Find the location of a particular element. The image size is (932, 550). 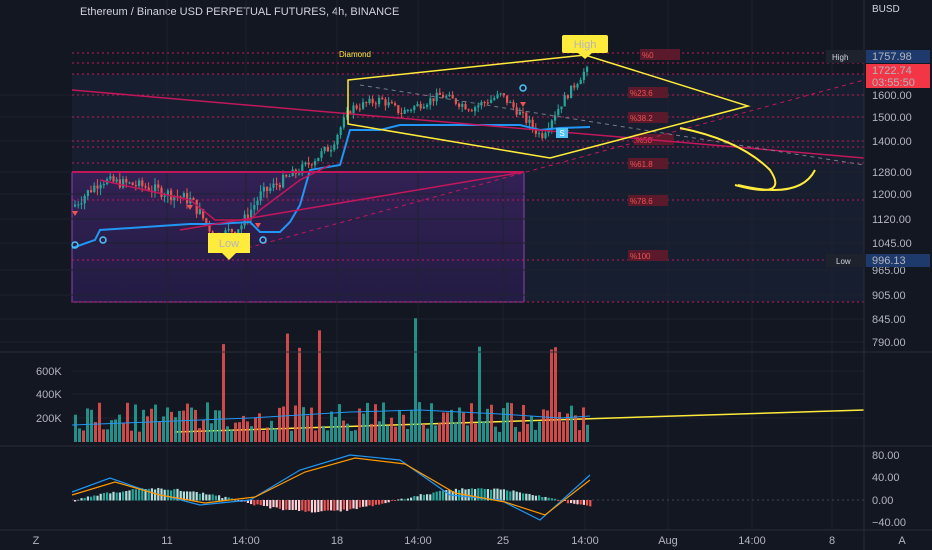

osc-tick: −40.00 is located at coordinates (889, 523).